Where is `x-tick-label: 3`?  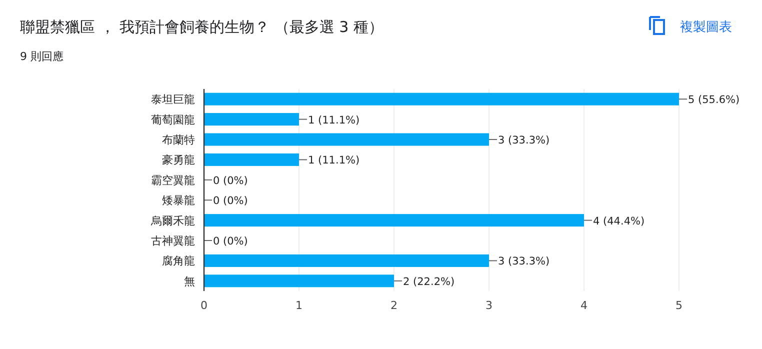
x-tick-label: 3 is located at coordinates (489, 305).